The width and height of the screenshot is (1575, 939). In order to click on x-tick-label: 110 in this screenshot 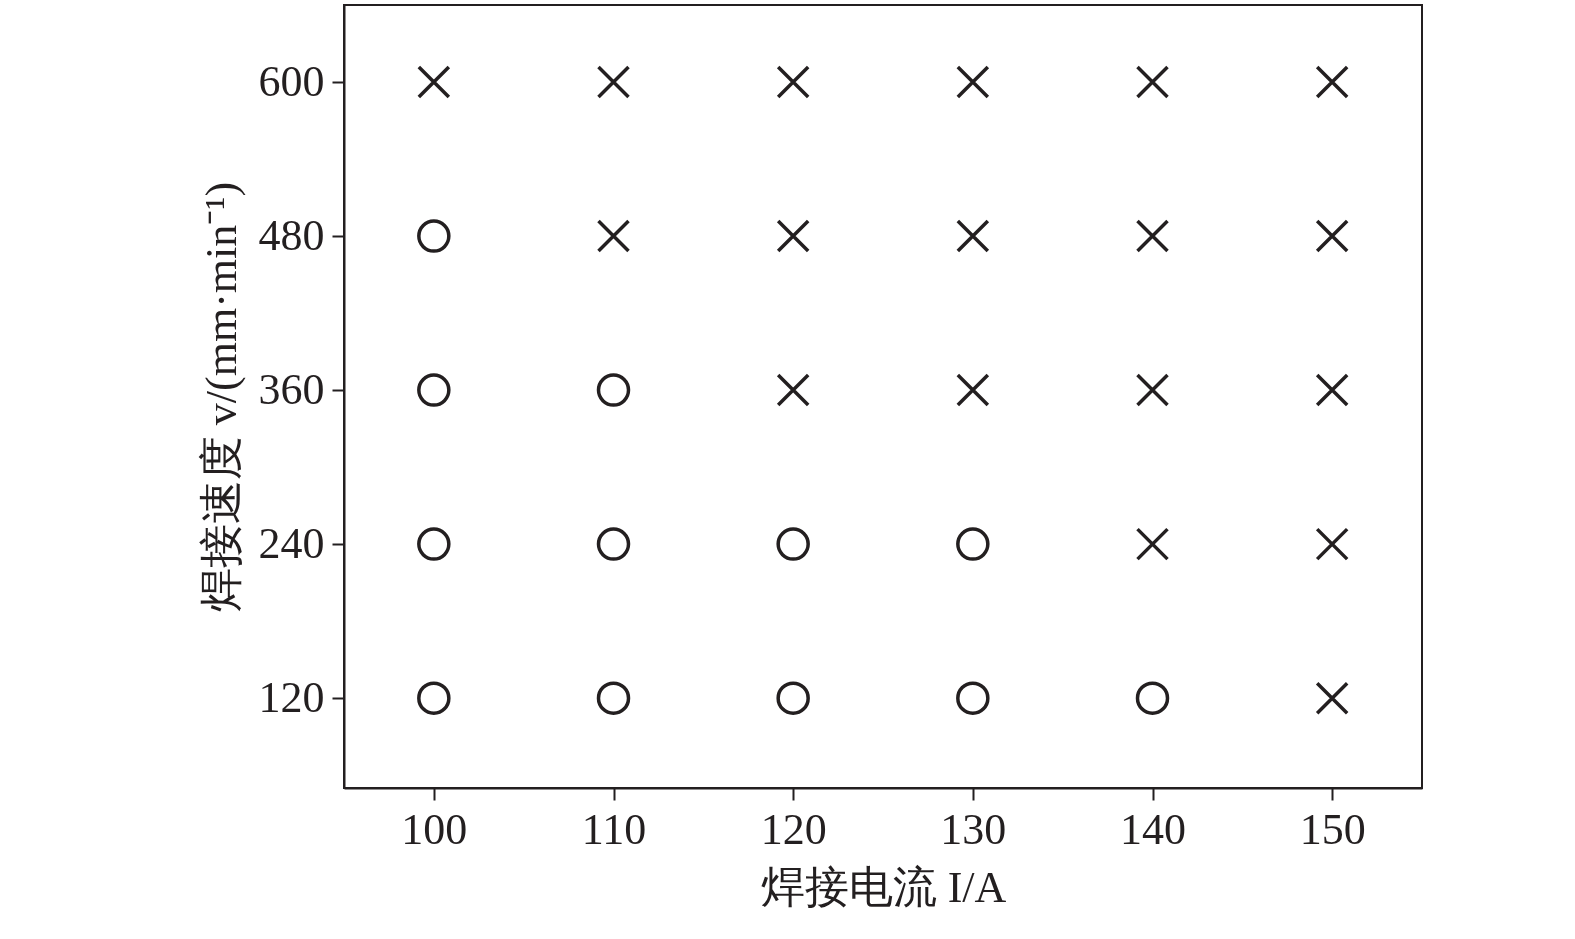, I will do `click(614, 829)`.